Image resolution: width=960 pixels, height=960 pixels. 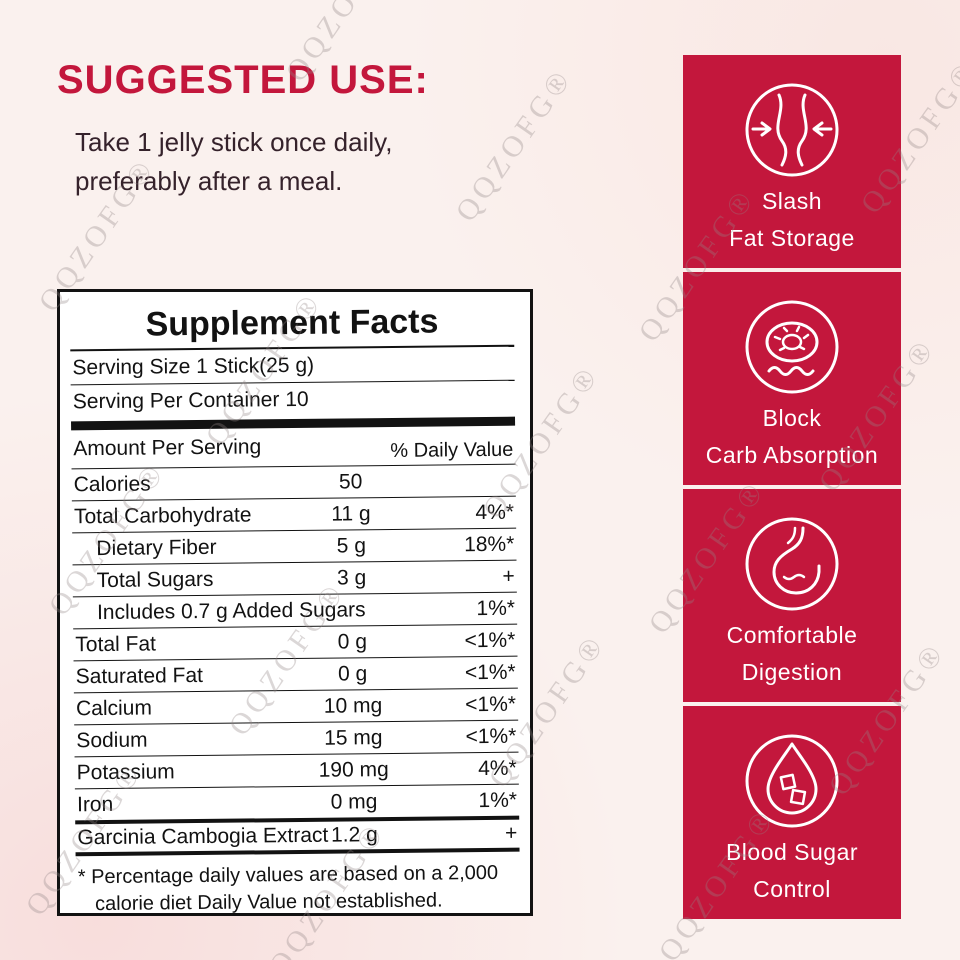 What do you see at coordinates (139, 675) in the screenshot?
I see `nutrient-name: Saturated Fat` at bounding box center [139, 675].